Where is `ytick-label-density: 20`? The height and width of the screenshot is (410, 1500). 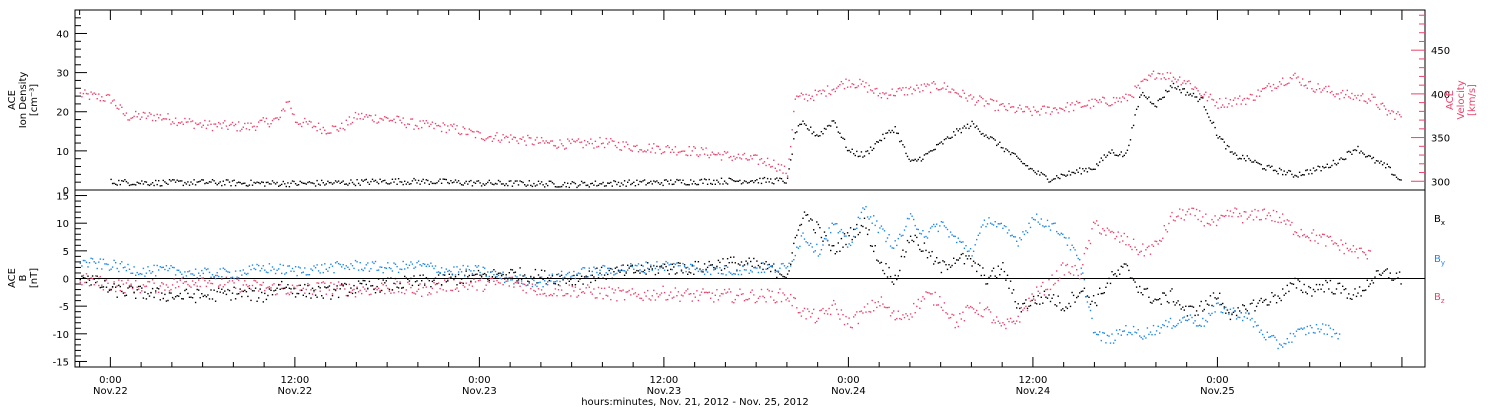
ytick-label-density: 20 is located at coordinates (62, 113).